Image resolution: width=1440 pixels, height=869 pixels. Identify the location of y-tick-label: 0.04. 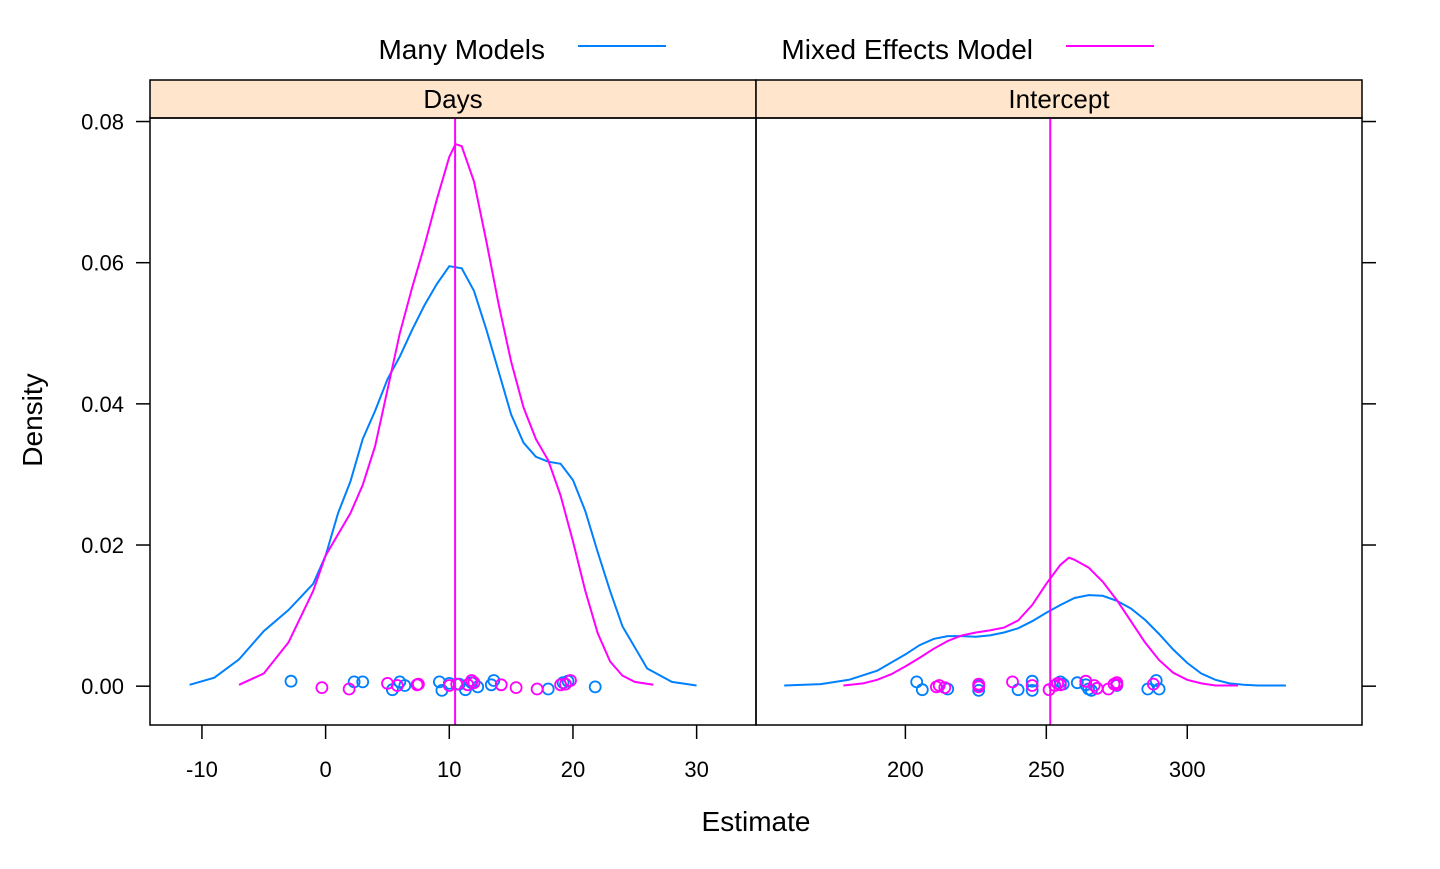
(102, 404).